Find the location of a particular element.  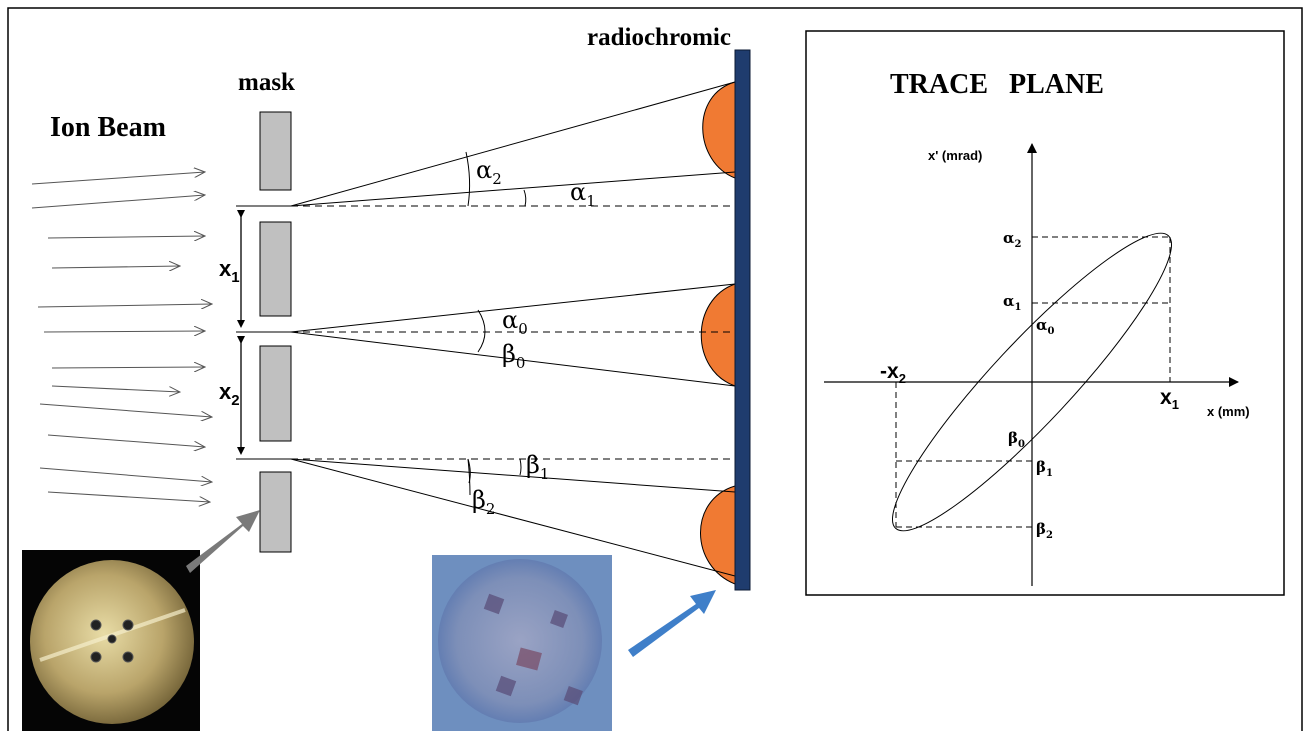

beta1-label: β1 is located at coordinates (537, 467).